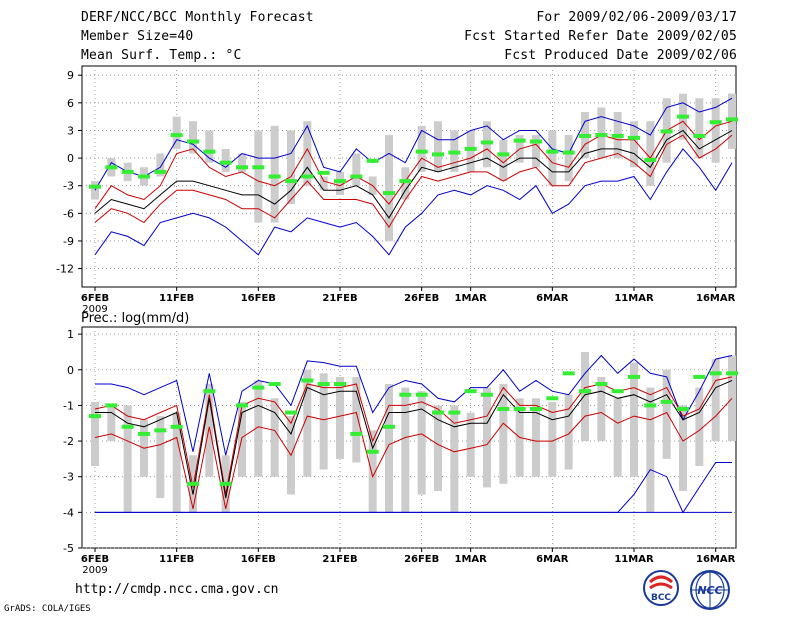 Image resolution: width=800 pixels, height=618 pixels. Describe the element at coordinates (177, 589) in the screenshot. I see `source-url: http://cmdp.ncc.cma.gov.cn` at that location.